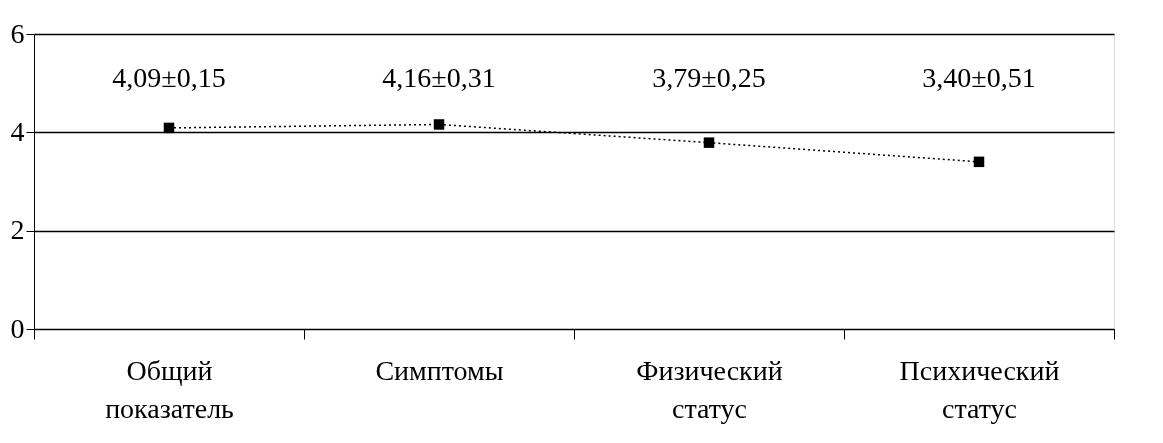 The height and width of the screenshot is (443, 1163). Describe the element at coordinates (169, 77) in the screenshot. I see `data-label: 4,09±0,15` at that location.